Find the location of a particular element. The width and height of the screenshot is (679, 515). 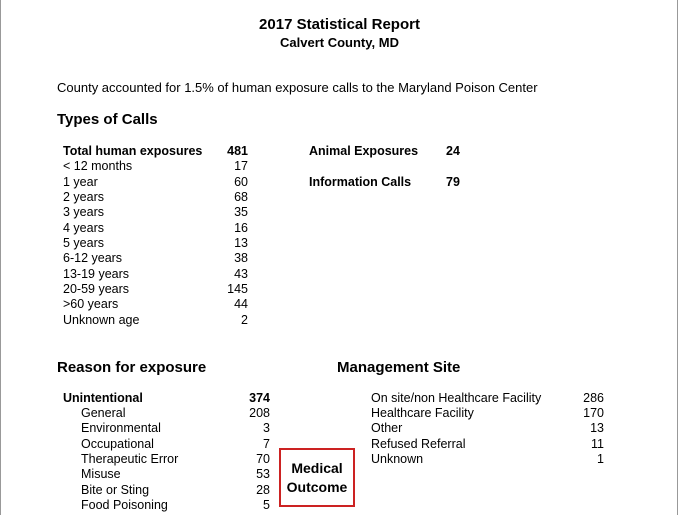

age-row-value: 2 is located at coordinates (244, 320).